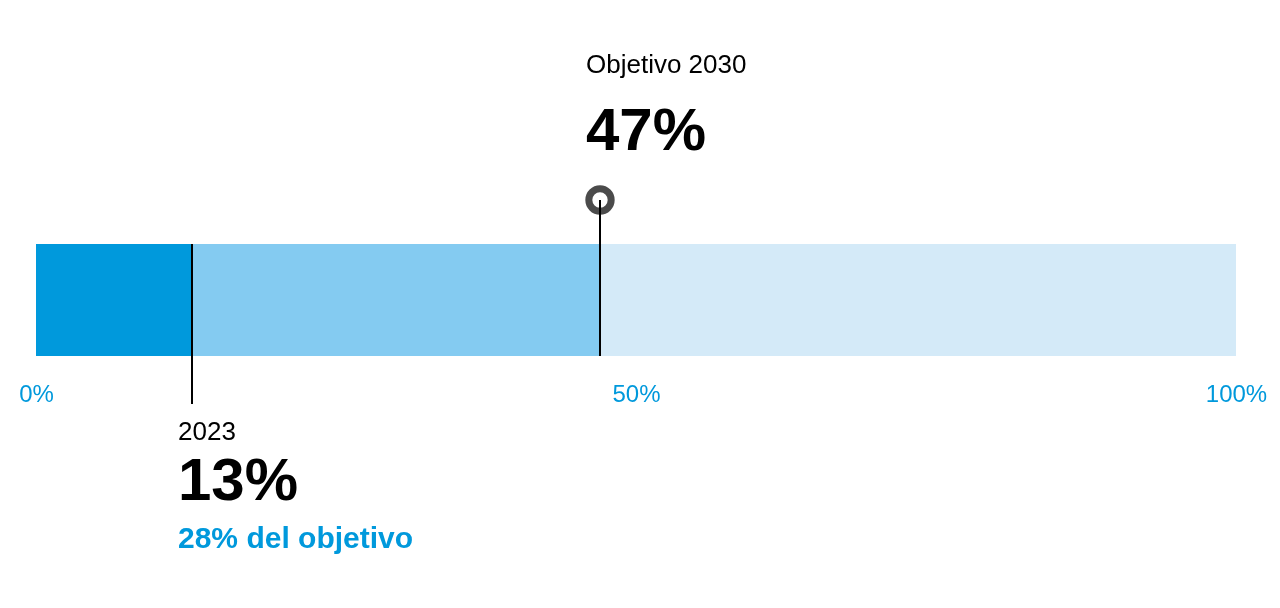 Image resolution: width=1280 pixels, height=608 pixels. I want to click on x-tick-label: 100%, so click(1236, 393).